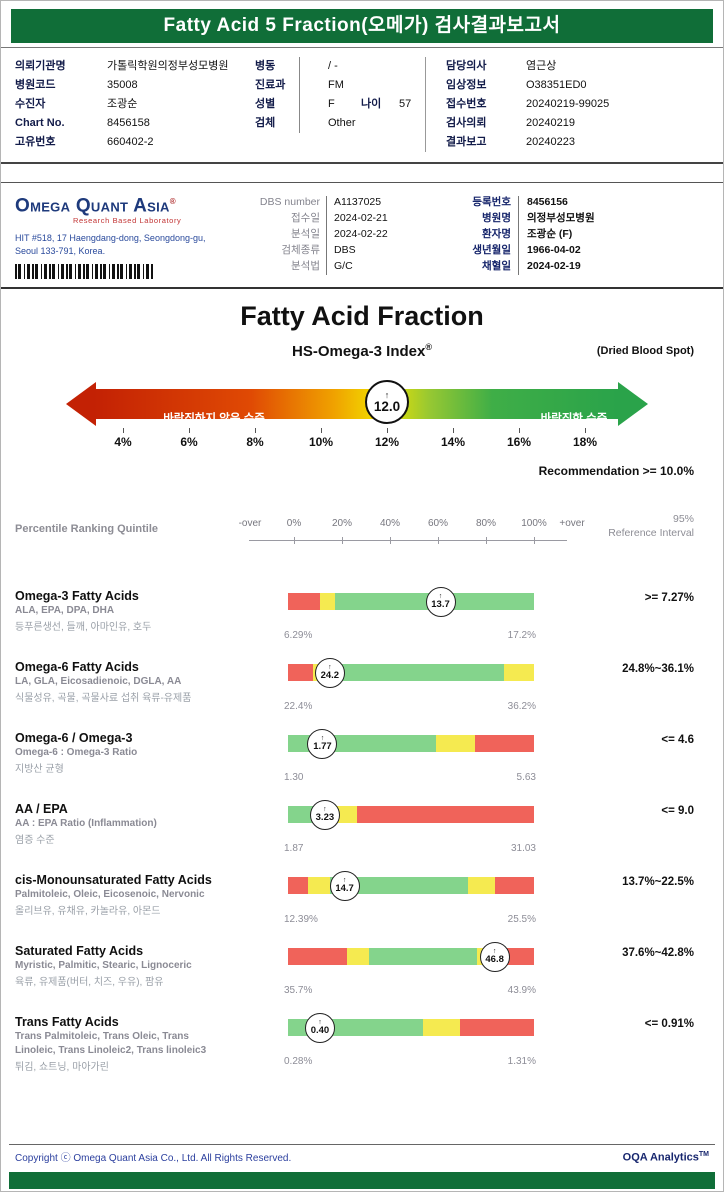 The height and width of the screenshot is (1192, 724). Describe the element at coordinates (79, 951) in the screenshot. I see `analyte-title: Saturated Fatty Acids` at that location.